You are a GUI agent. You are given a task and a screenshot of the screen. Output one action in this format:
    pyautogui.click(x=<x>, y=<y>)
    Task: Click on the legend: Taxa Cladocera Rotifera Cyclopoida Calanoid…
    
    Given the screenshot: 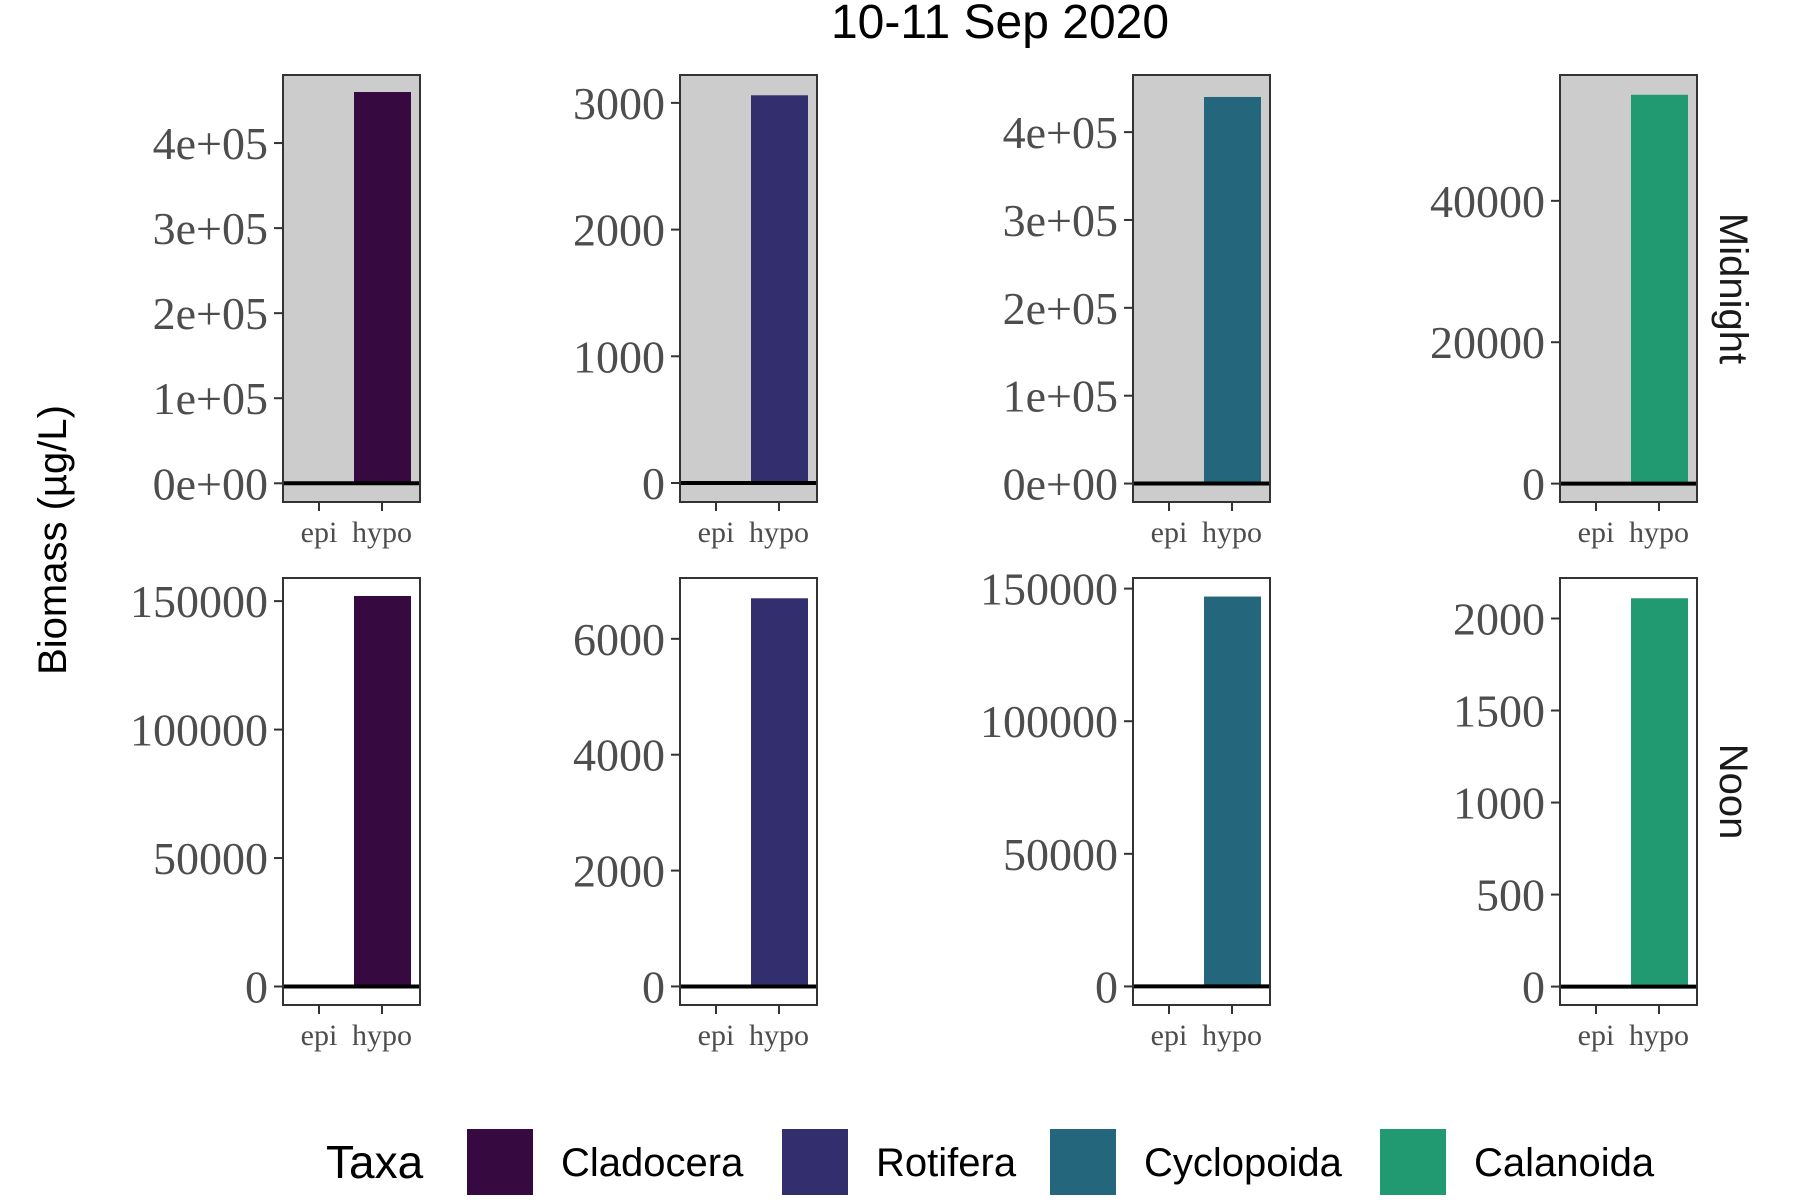 What is the action you would take?
    pyautogui.click(x=990, y=1162)
    